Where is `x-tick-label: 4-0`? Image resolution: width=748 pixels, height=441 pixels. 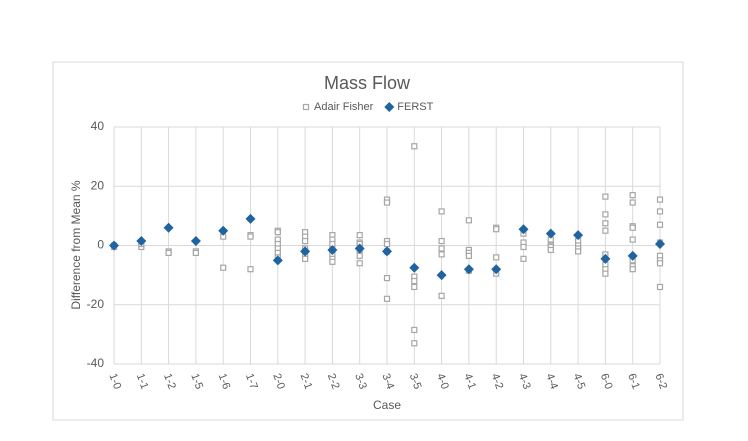 x-tick-label: 4-0 is located at coordinates (442, 381).